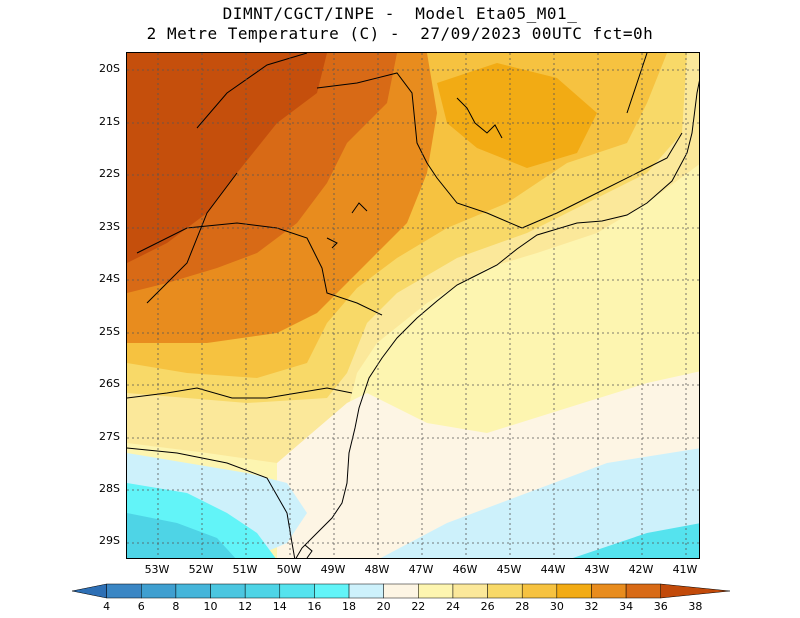  Describe the element at coordinates (553, 569) in the screenshot. I see `lon-label: 44W` at that location.